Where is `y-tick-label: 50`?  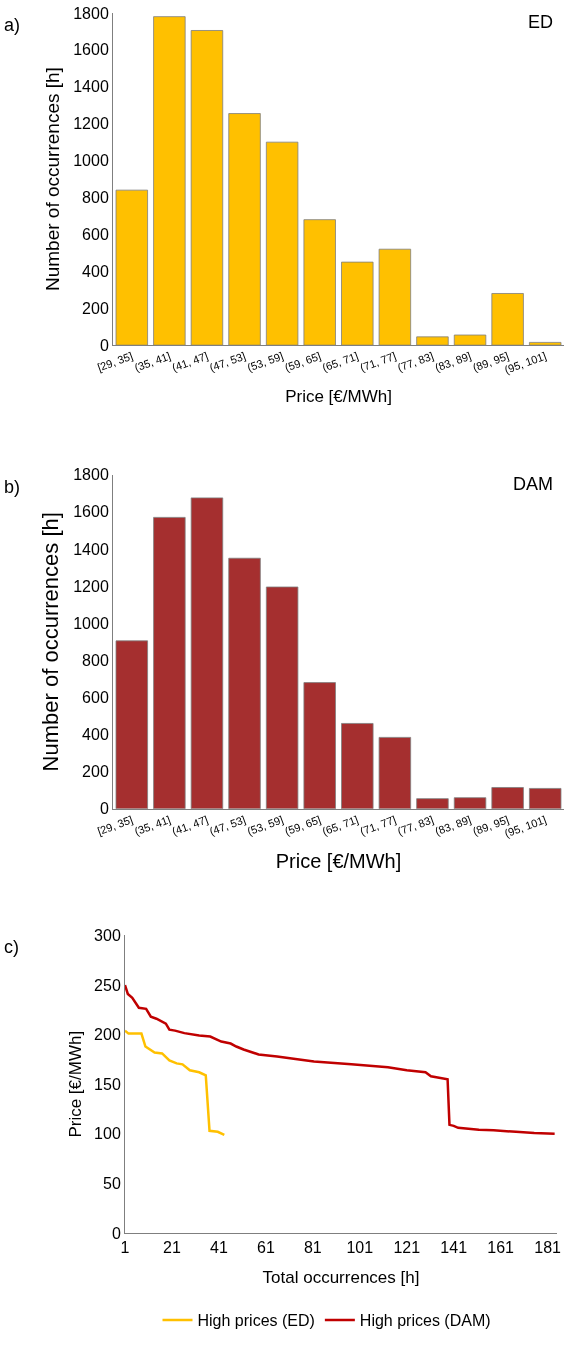 y-tick-label: 50 is located at coordinates (112, 1183).